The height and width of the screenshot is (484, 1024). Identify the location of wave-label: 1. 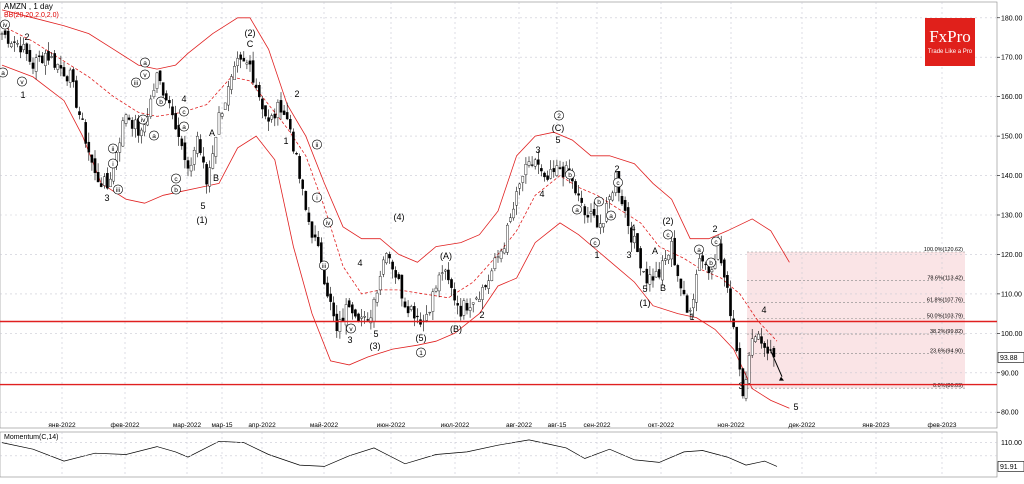
(596, 255).